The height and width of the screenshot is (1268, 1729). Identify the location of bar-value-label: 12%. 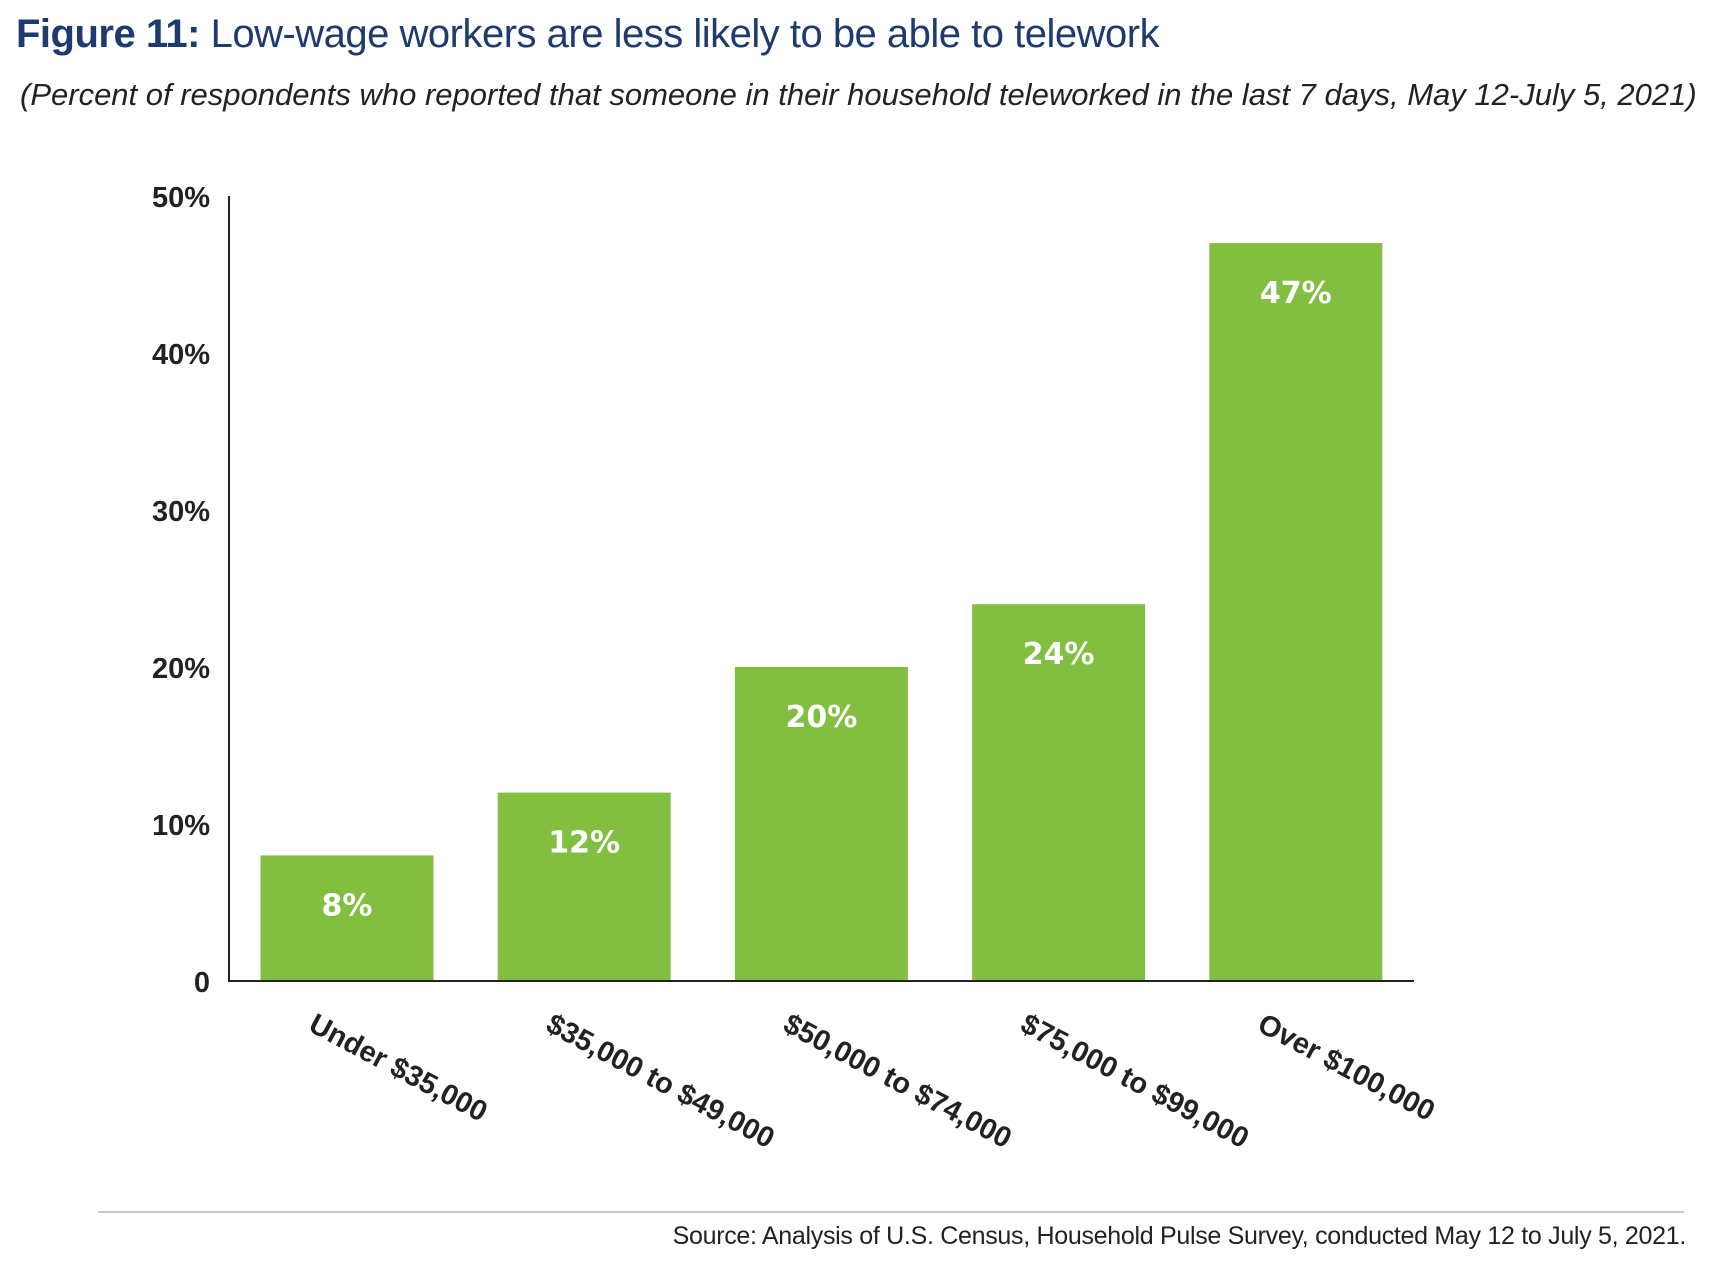
(584, 843).